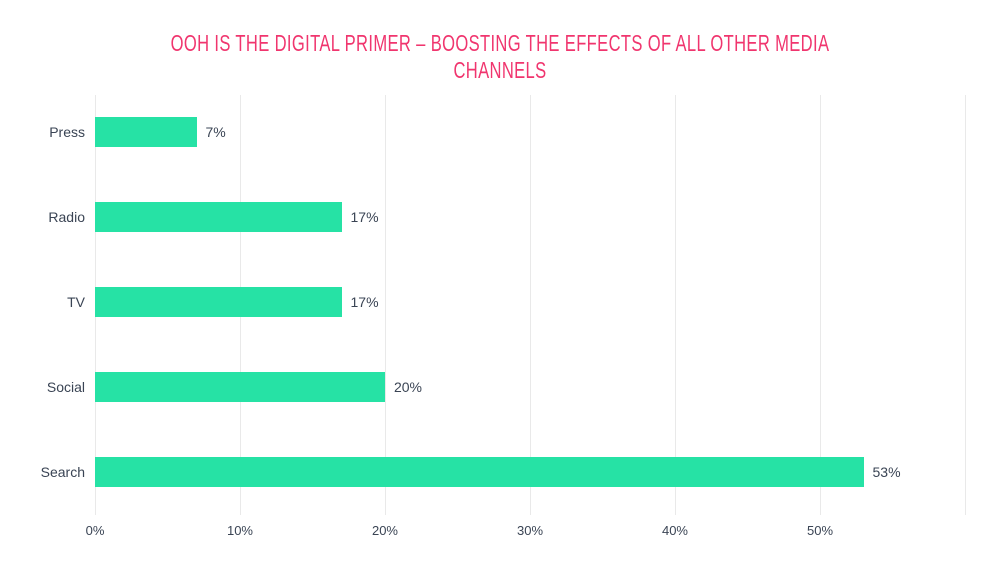 This screenshot has width=1000, height=563. Describe the element at coordinates (385, 305) in the screenshot. I see `gridline-20pct` at that location.